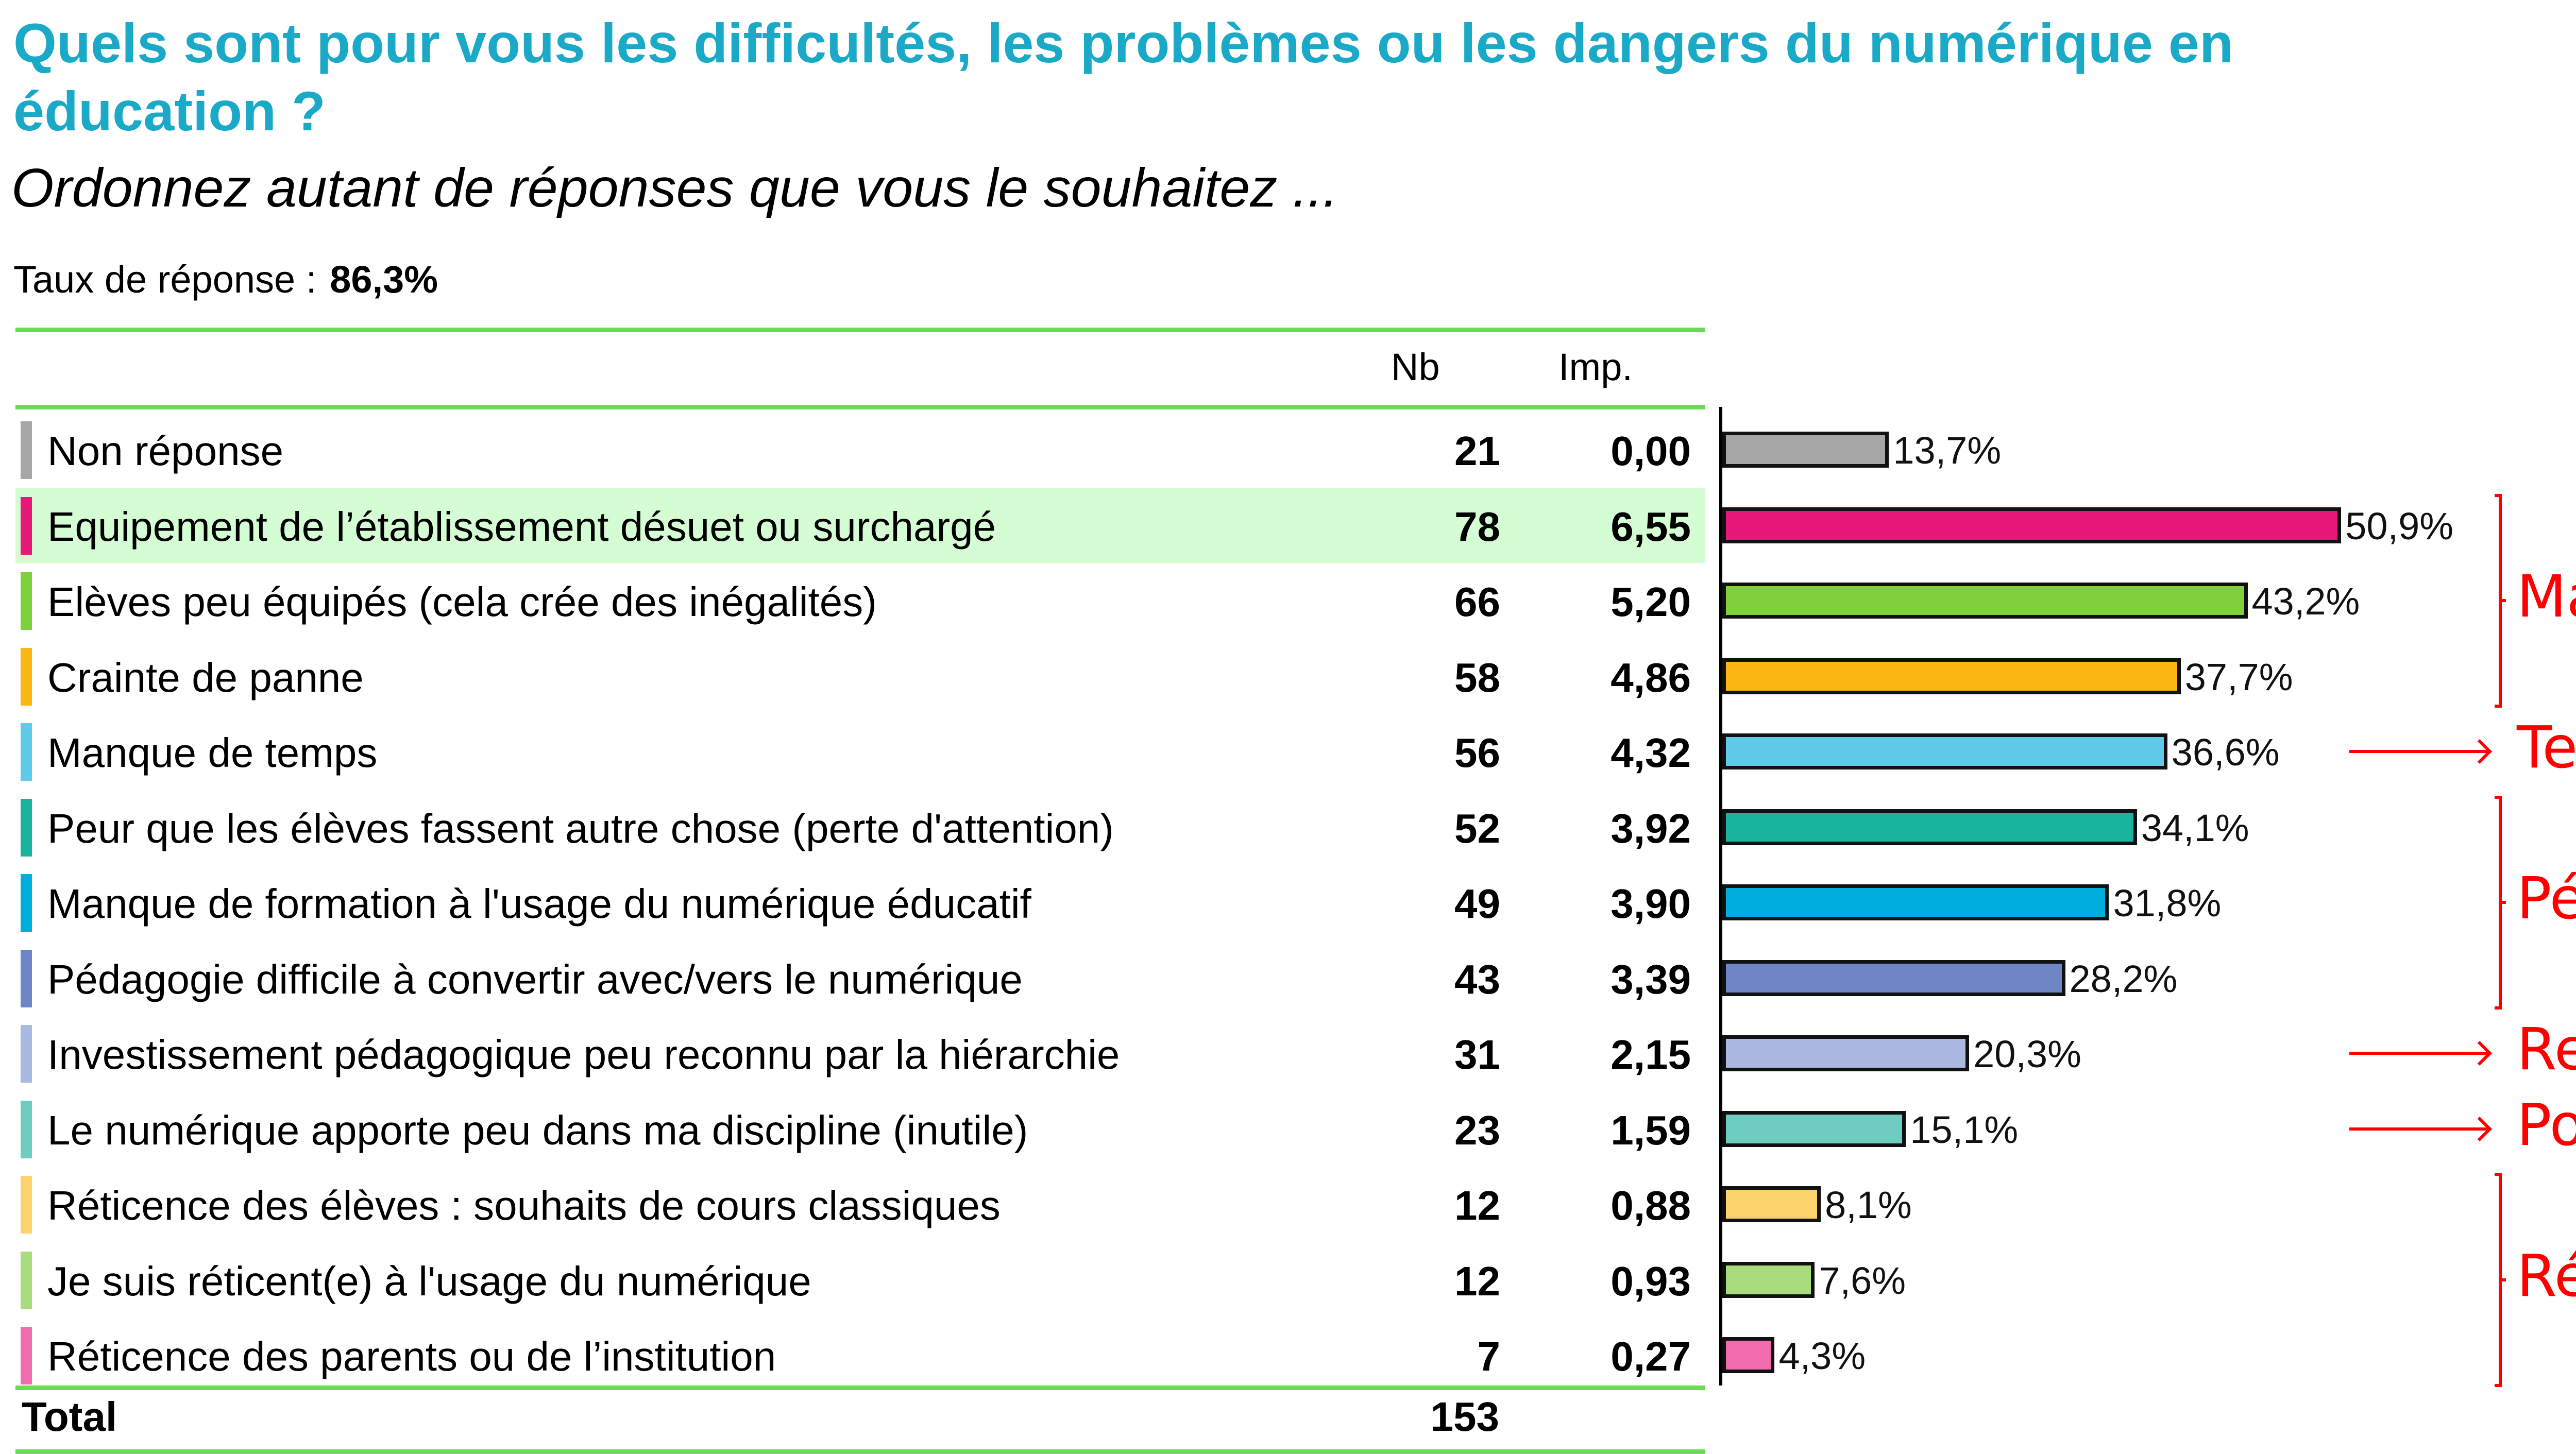 This screenshot has height=1454, width=2576. I want to click on row-imp: 4,32, so click(1651, 753).